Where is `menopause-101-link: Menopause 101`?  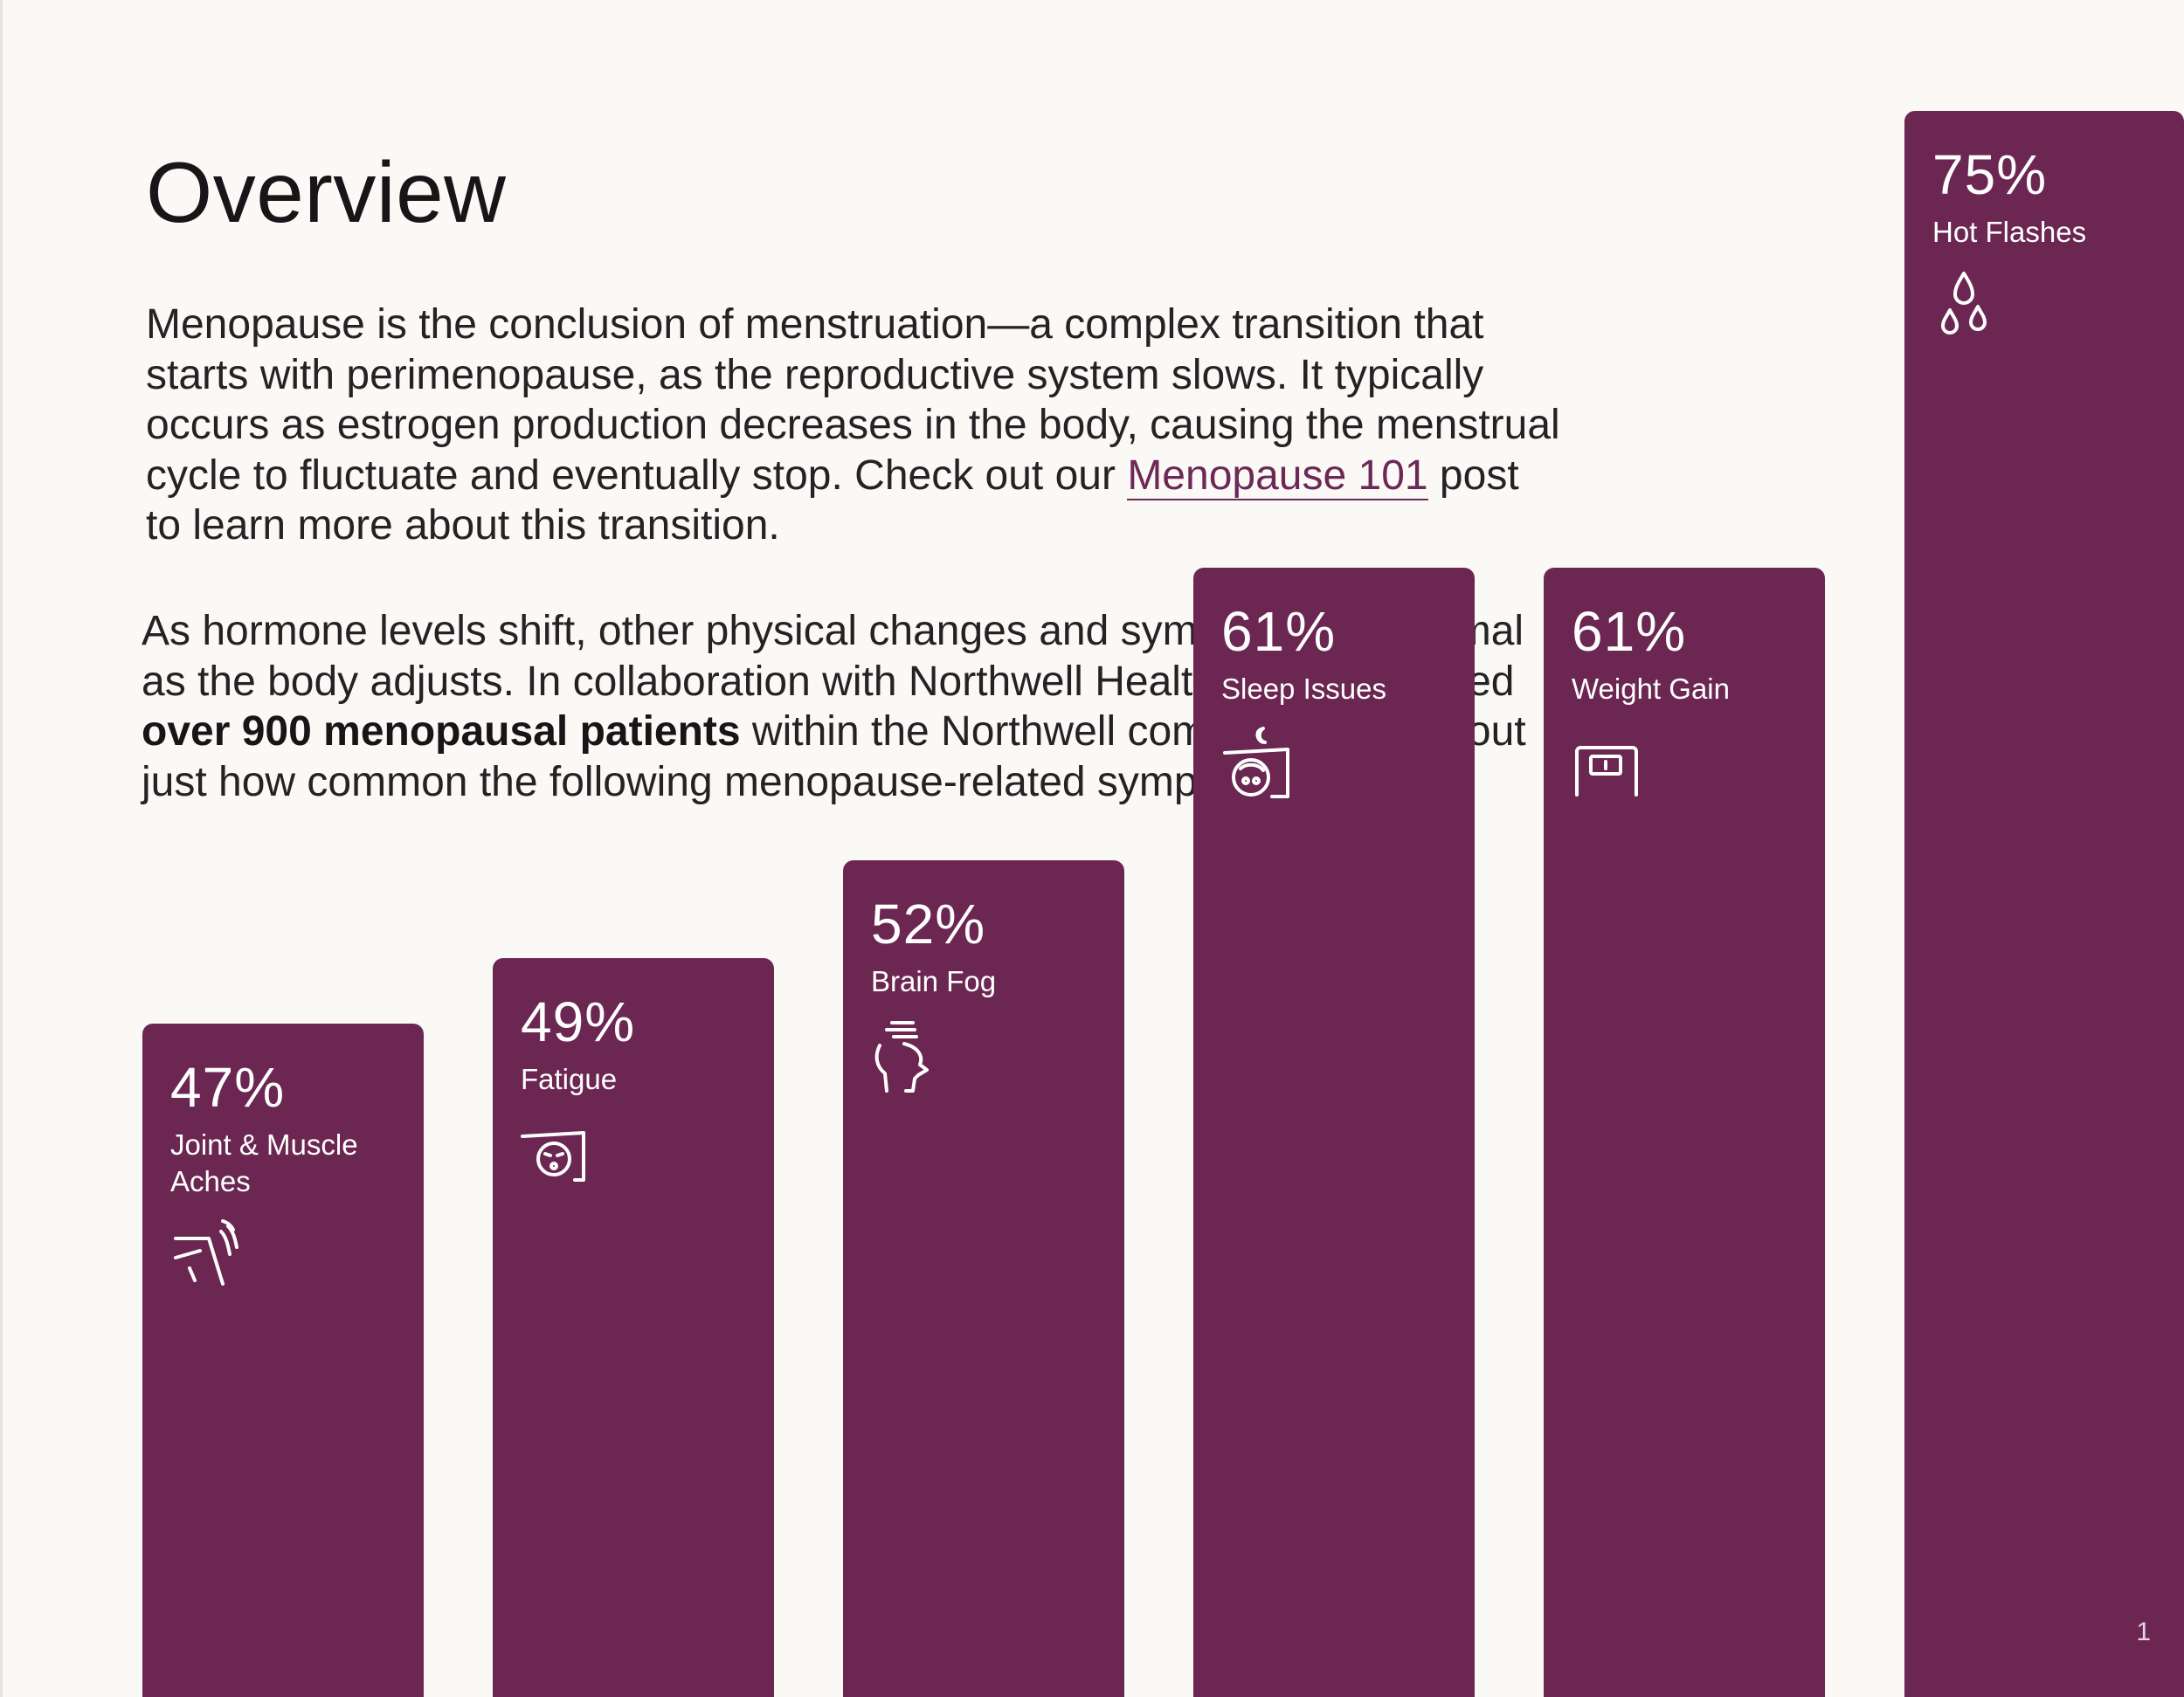
menopause-101-link: Menopause 101 is located at coordinates (1277, 476).